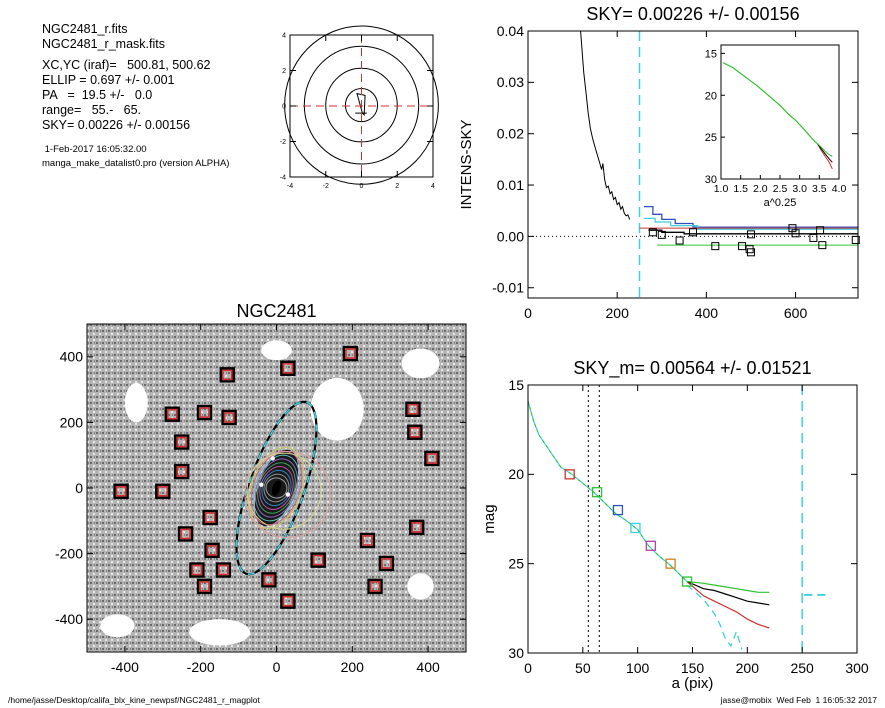 Image resolution: width=885 pixels, height=708 pixels. I want to click on inset-x-tick-label: 3.0, so click(799, 189).